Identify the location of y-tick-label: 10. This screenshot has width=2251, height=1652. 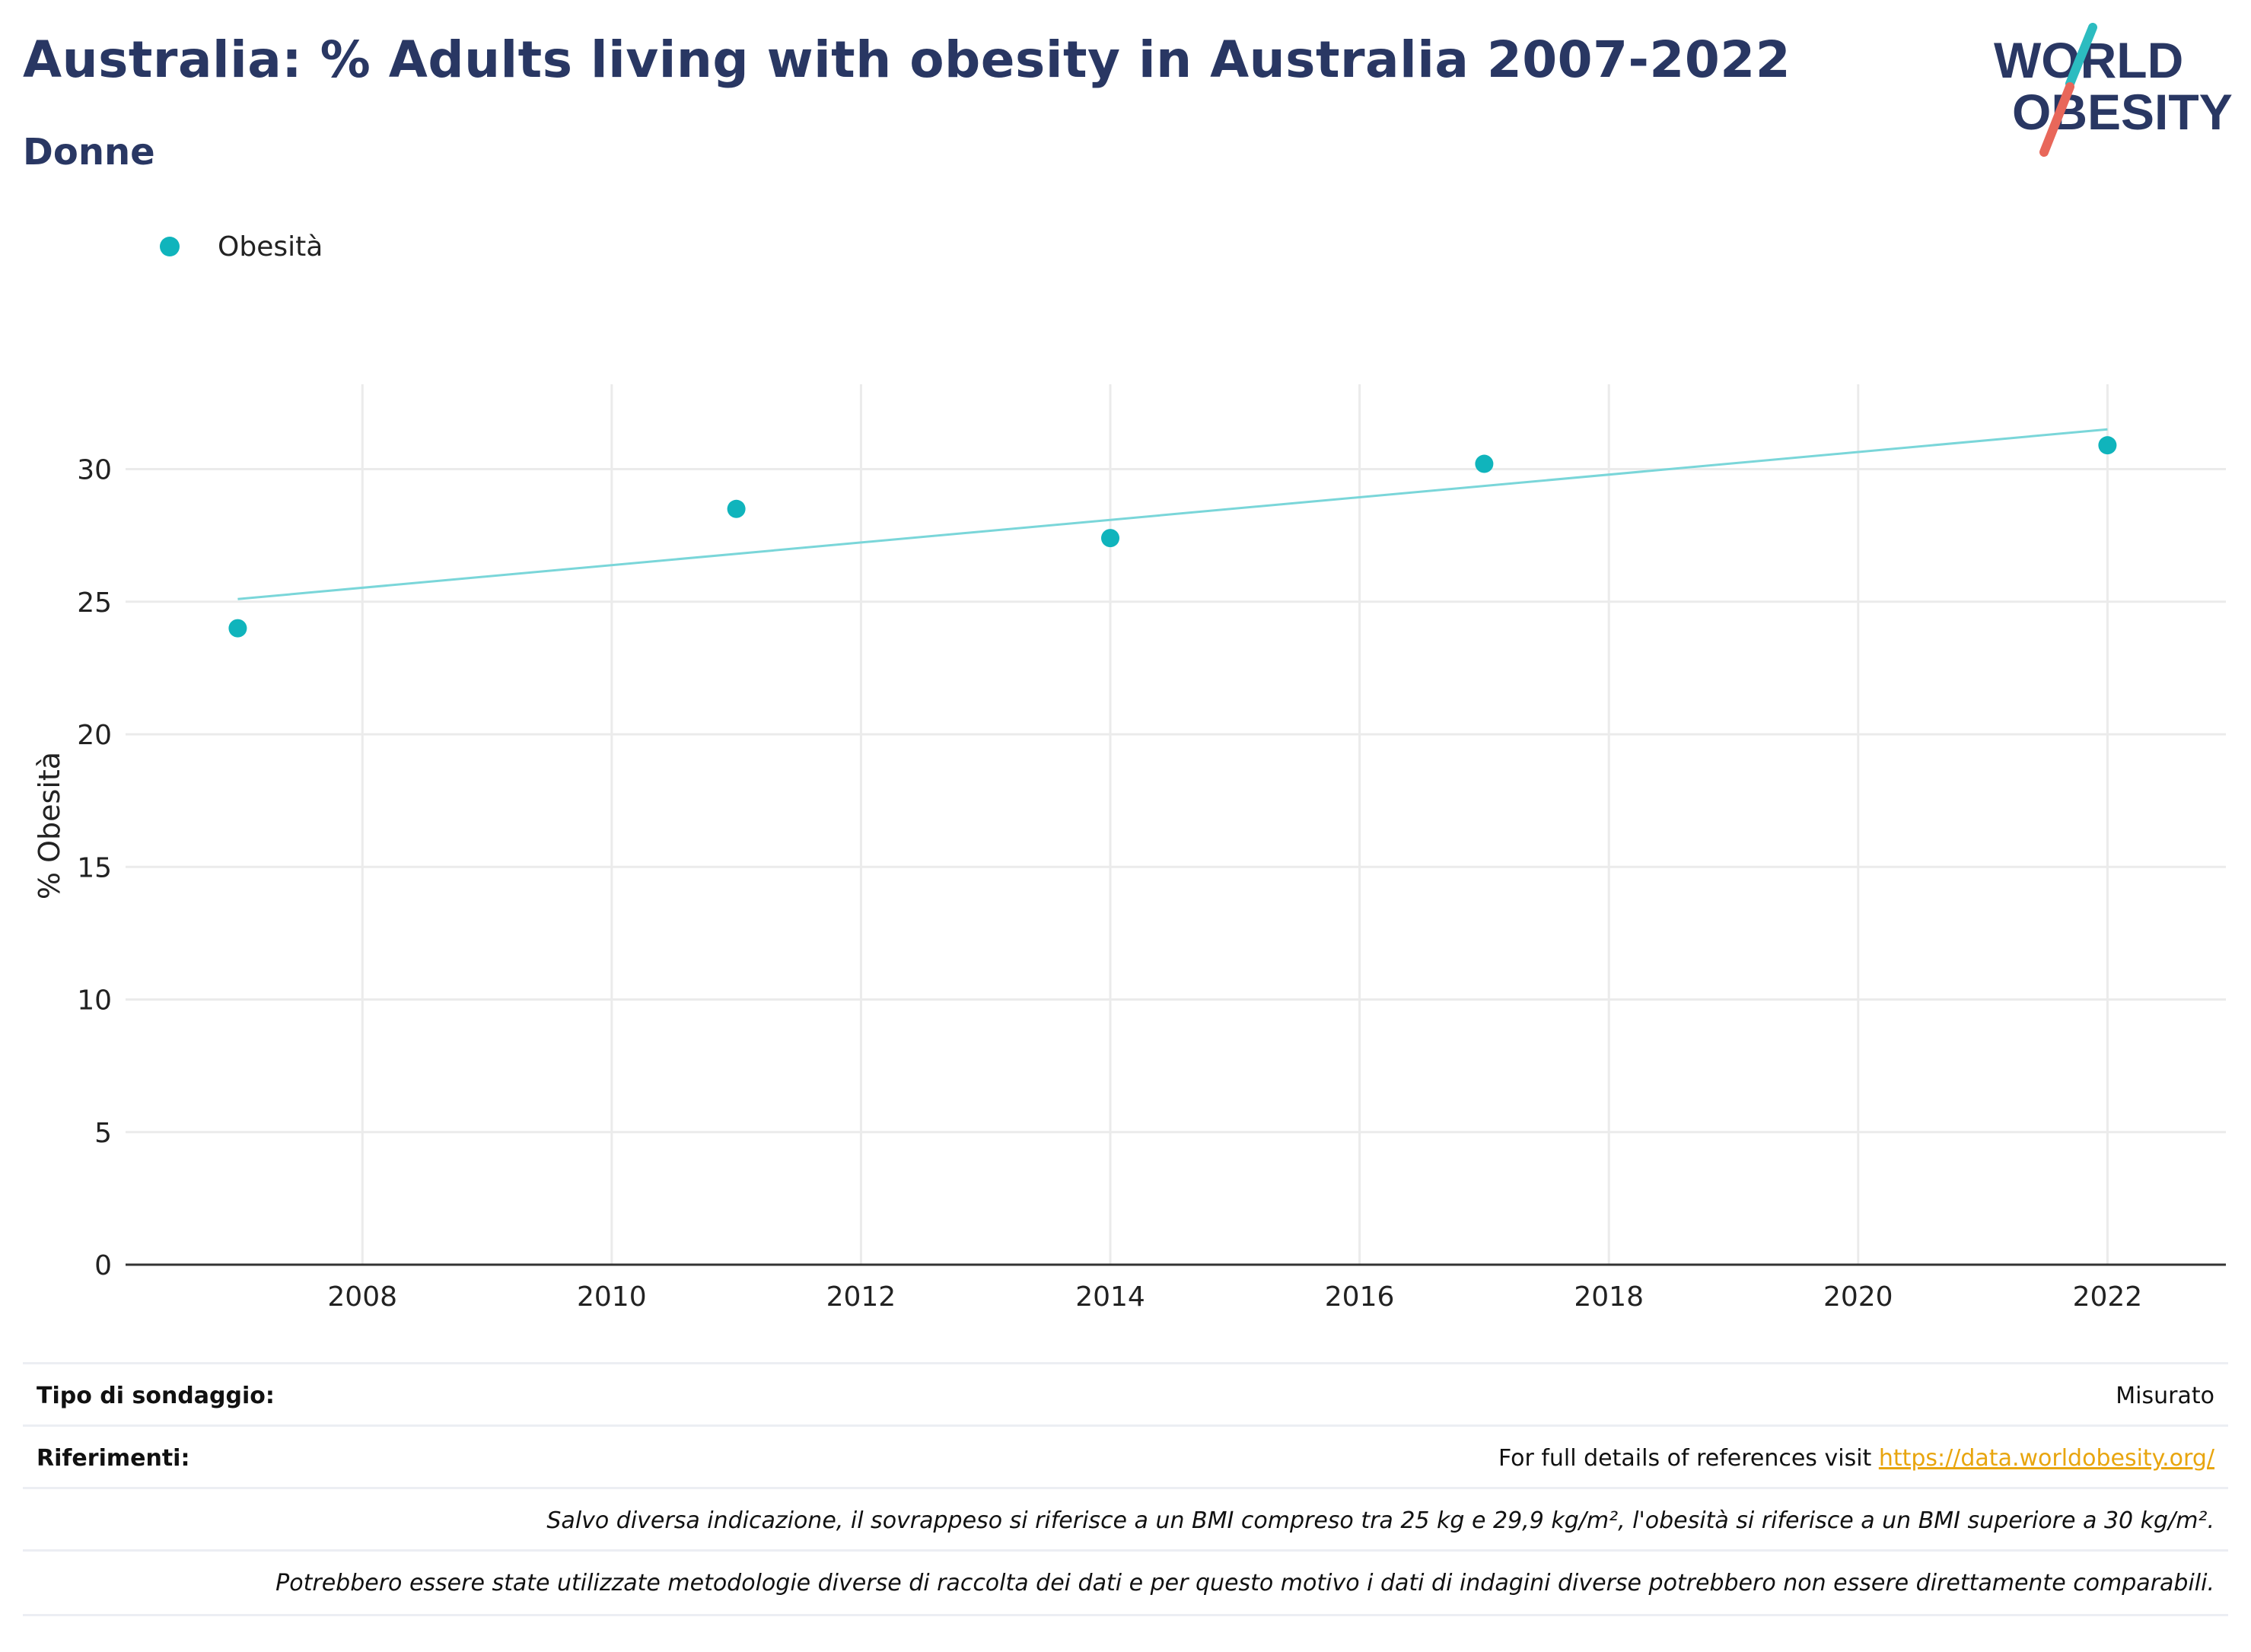
(94, 1001).